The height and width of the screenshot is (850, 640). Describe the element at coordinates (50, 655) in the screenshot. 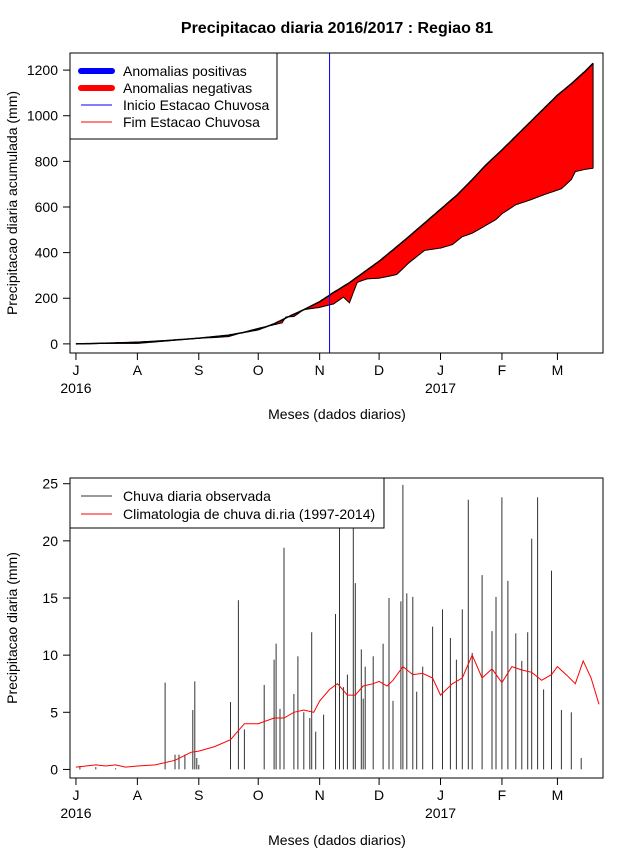

I see `daily-y-tick-label: 10` at that location.